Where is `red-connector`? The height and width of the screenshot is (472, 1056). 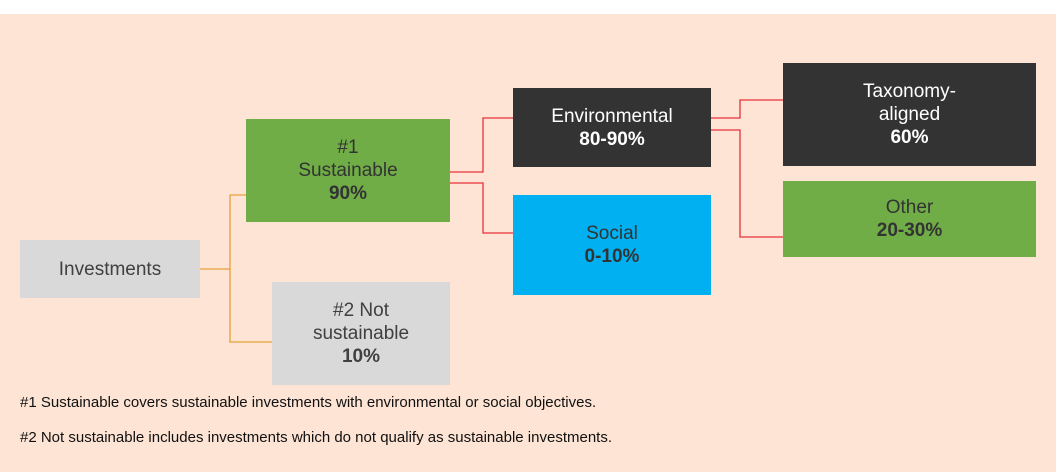
red-connector is located at coordinates (616, 168).